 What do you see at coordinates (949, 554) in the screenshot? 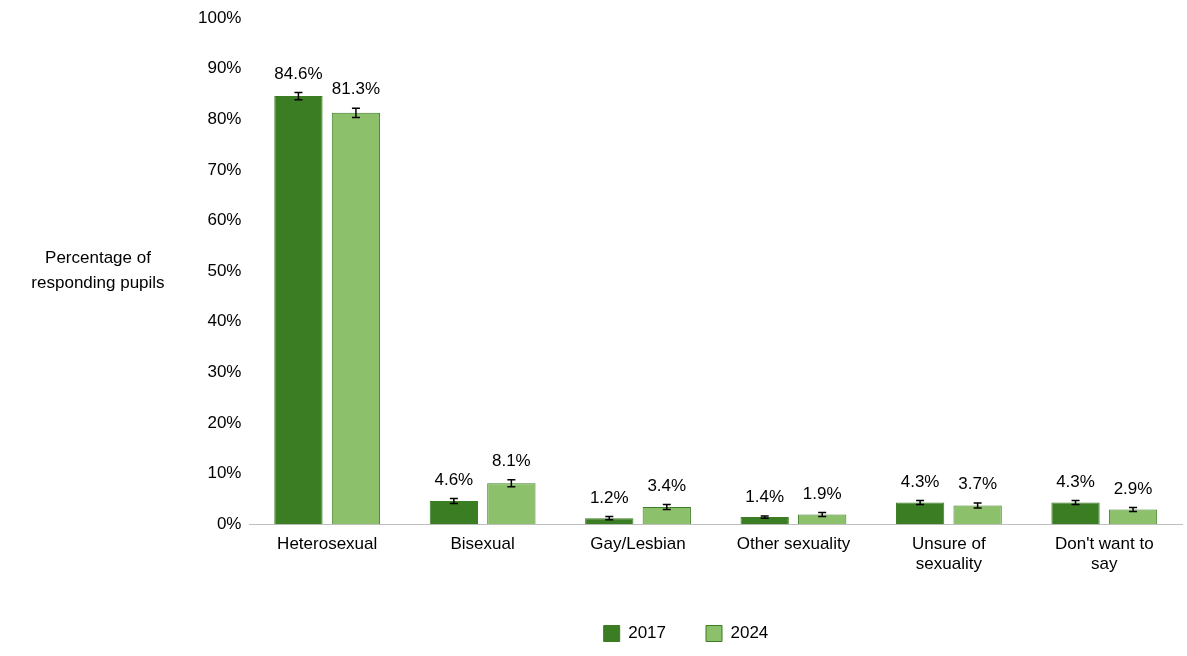
I see `x-tick-label: Unsure of sexuality` at bounding box center [949, 554].